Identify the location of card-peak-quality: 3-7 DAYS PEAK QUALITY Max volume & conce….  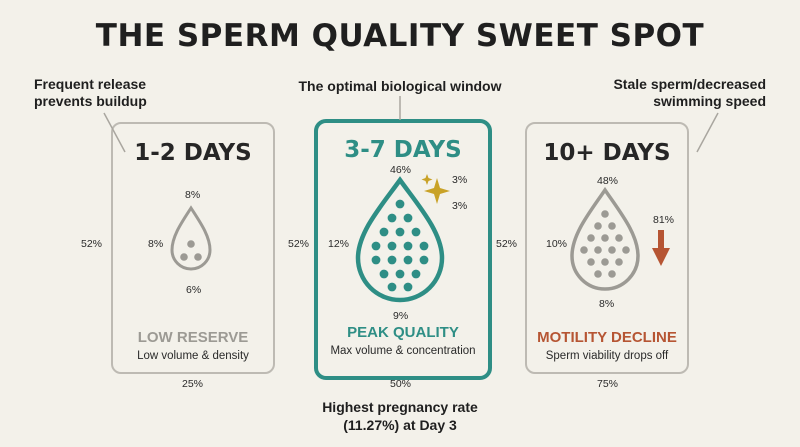
(403, 249).